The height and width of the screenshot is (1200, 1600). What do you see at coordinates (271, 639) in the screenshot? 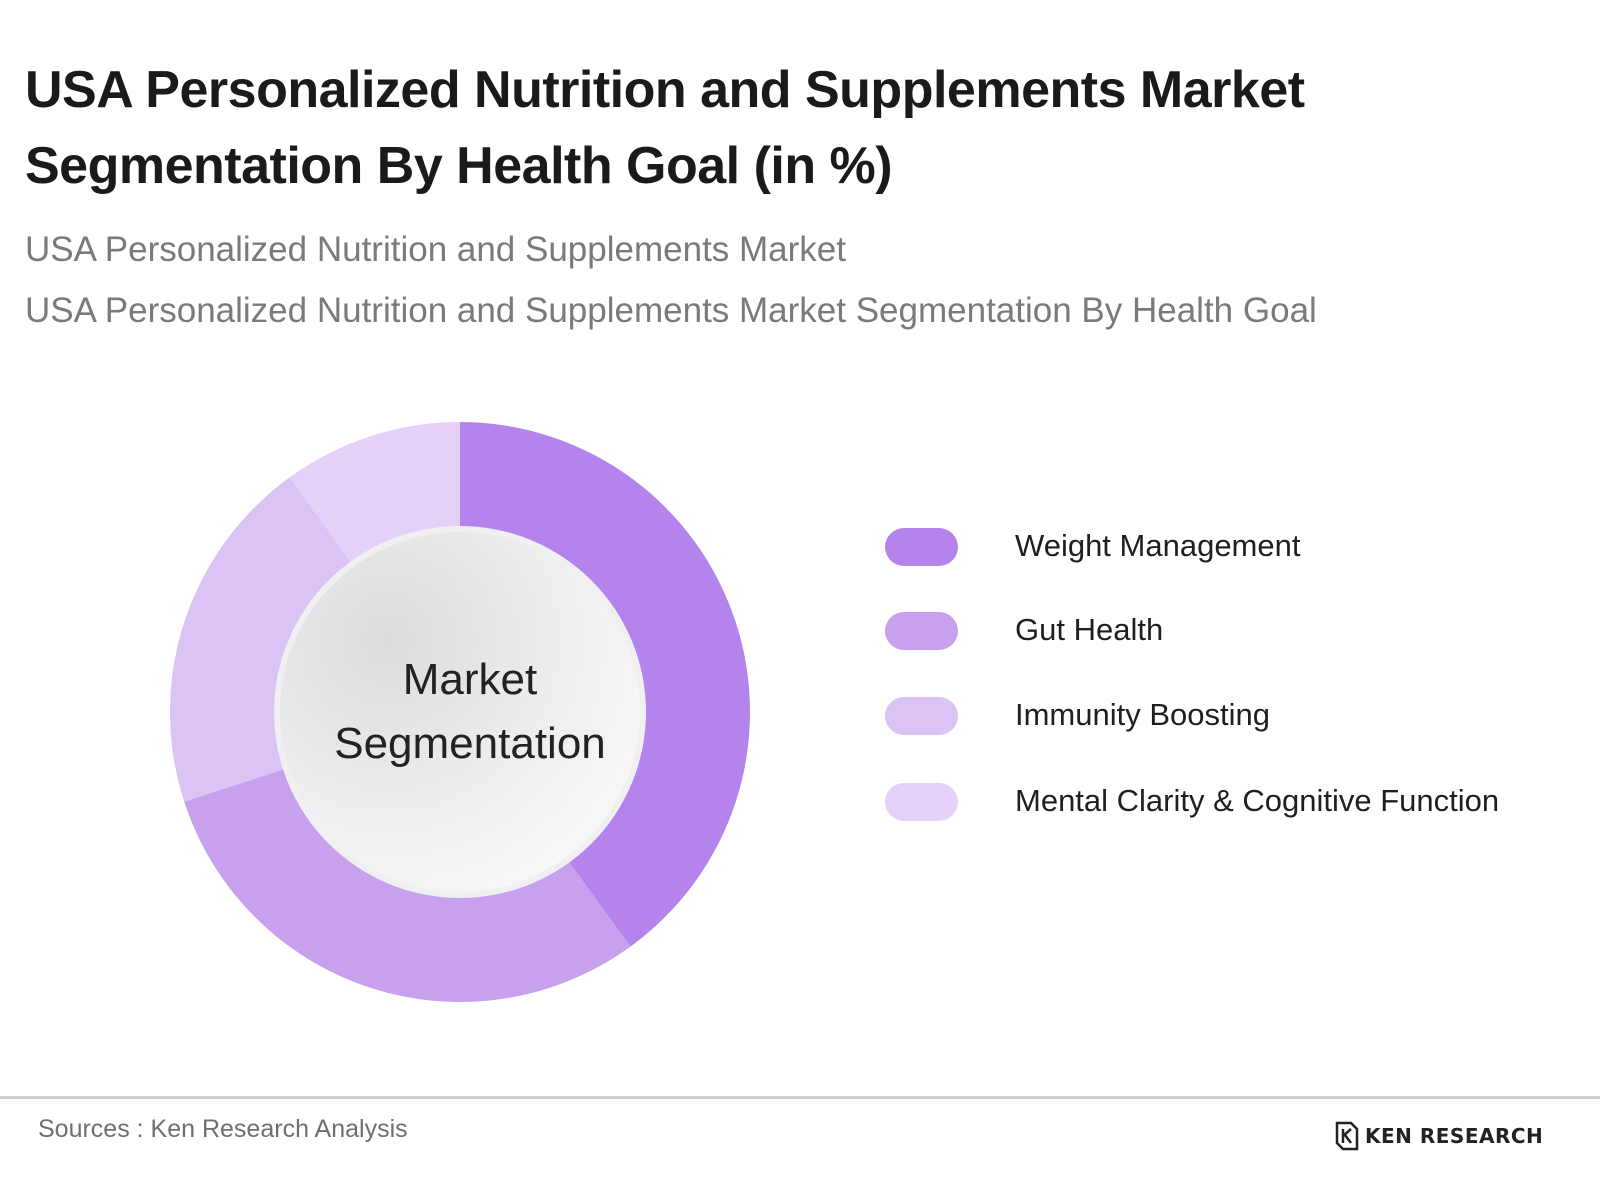
I see `donut-slice-immunity-boosting` at bounding box center [271, 639].